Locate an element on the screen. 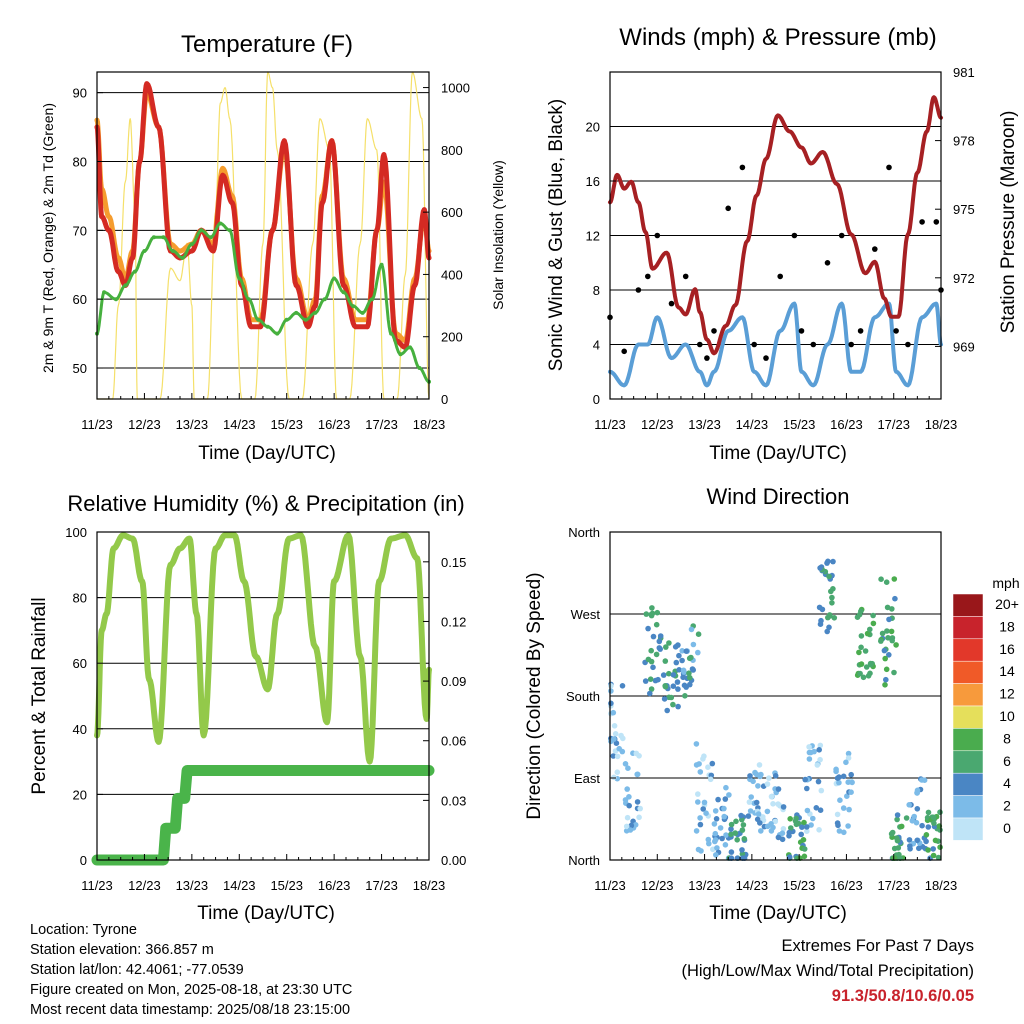 This screenshot has height=1024, width=1024. x-tick-label: 12/23 is located at coordinates (657, 885).